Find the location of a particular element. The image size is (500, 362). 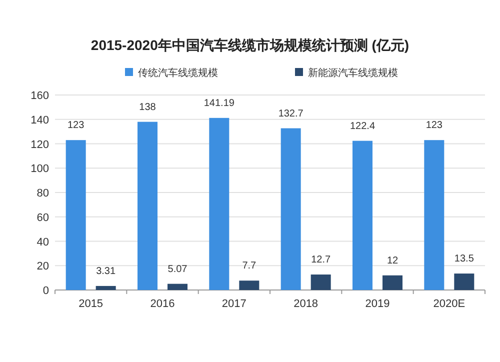

data-label: 7.7 is located at coordinates (249, 266).